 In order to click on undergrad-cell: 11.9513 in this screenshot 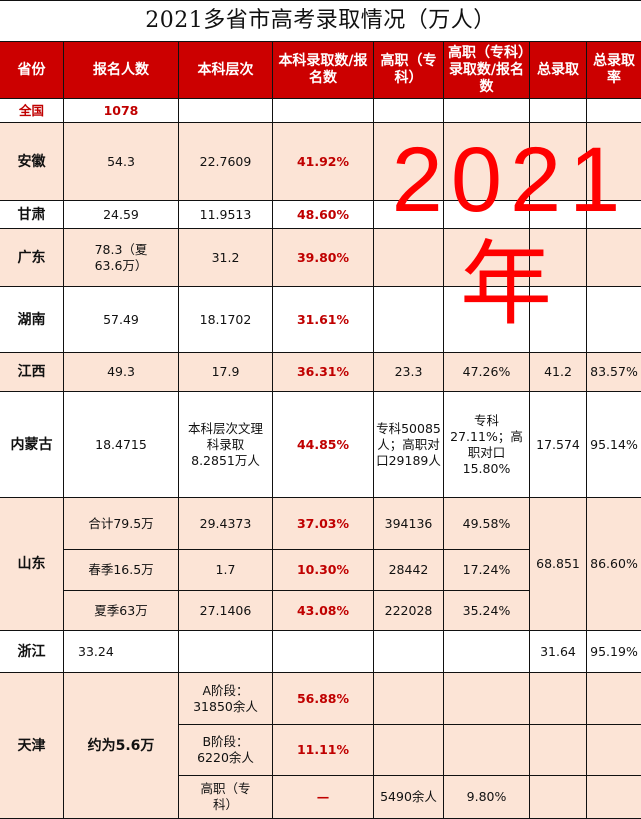, I will do `click(226, 215)`.